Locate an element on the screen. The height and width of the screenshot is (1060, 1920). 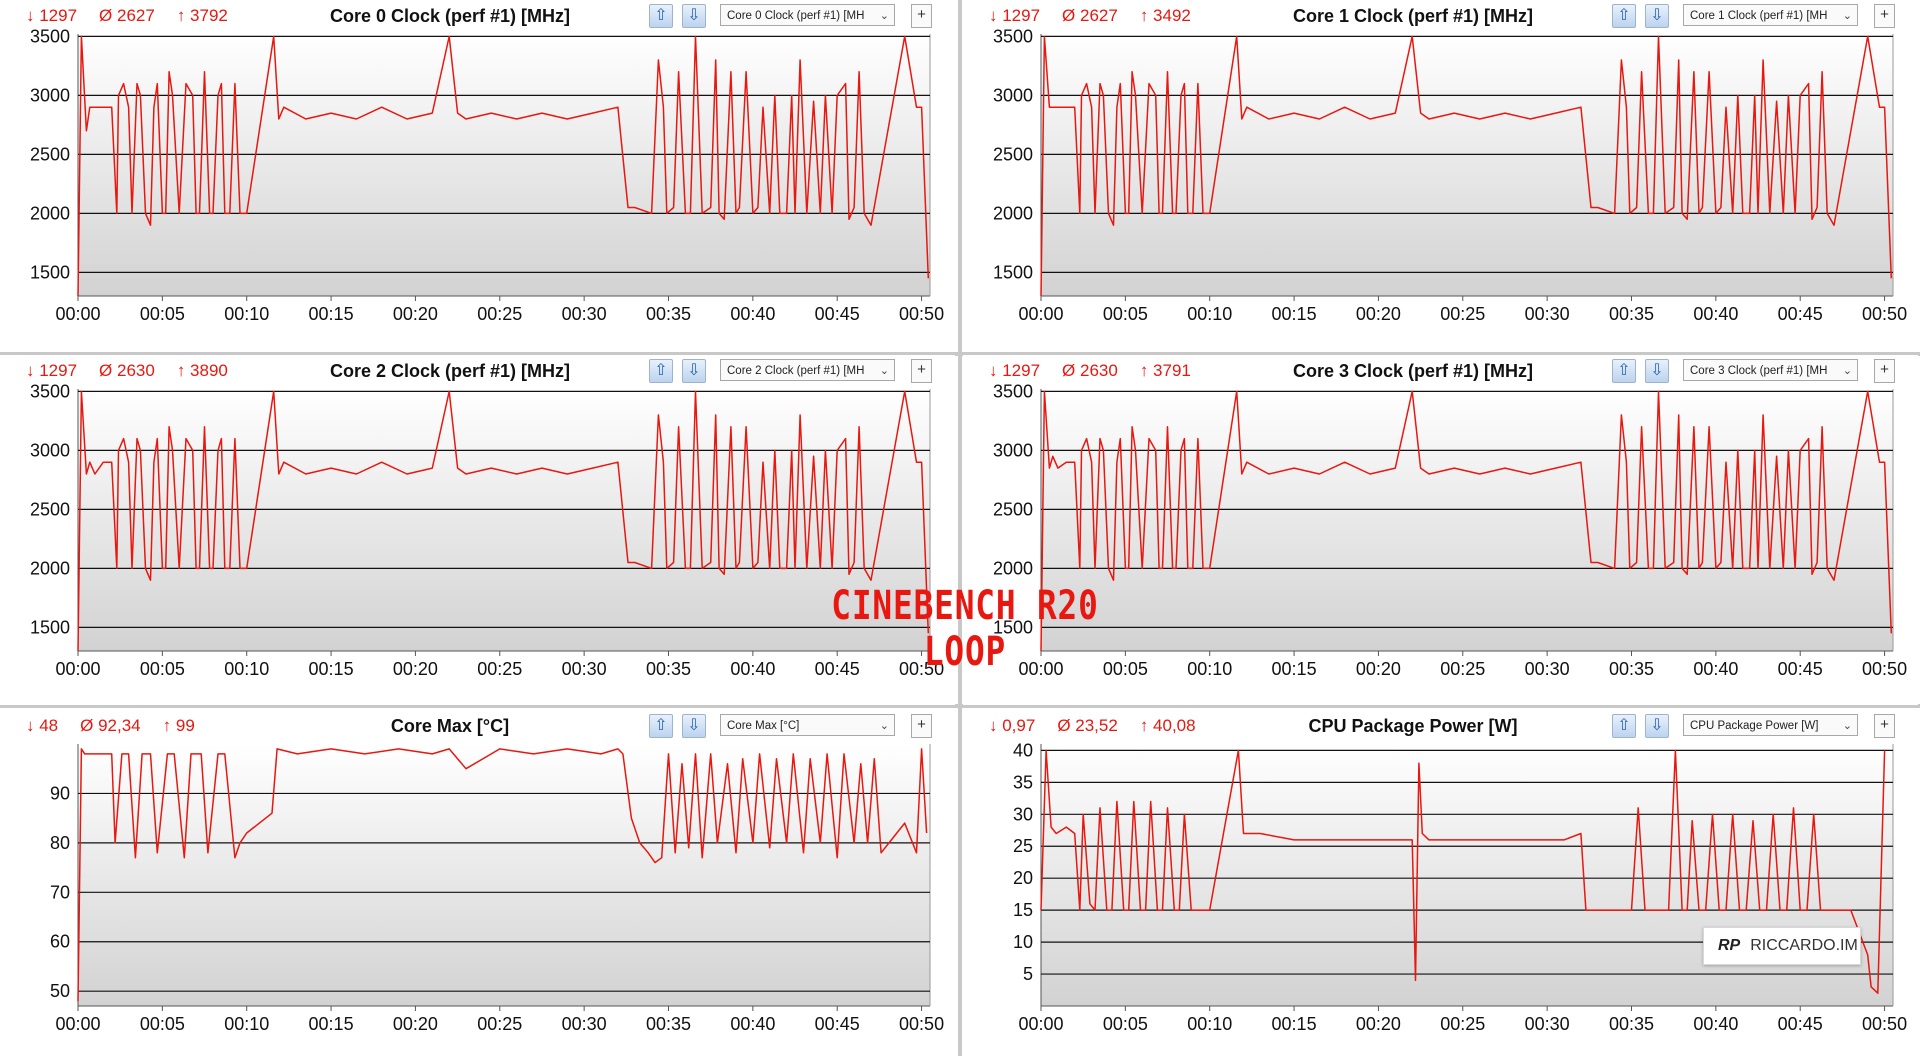
stat-min: ↓ 48 is located at coordinates (42, 725).